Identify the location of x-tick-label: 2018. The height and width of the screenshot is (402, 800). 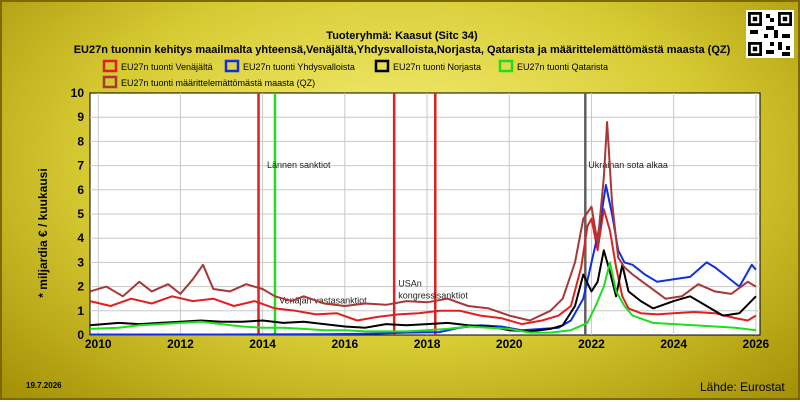
(427, 344).